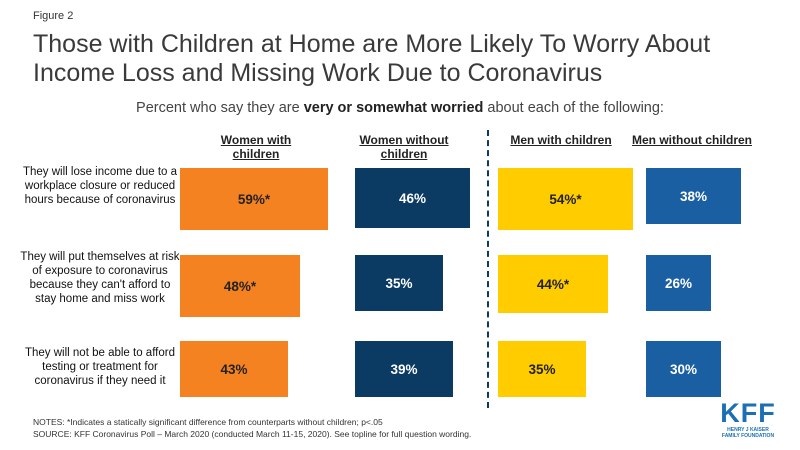 Image resolution: width=800 pixels, height=450 pixels. I want to click on kff-logo-line1: HENRY J KAISER, so click(748, 430).